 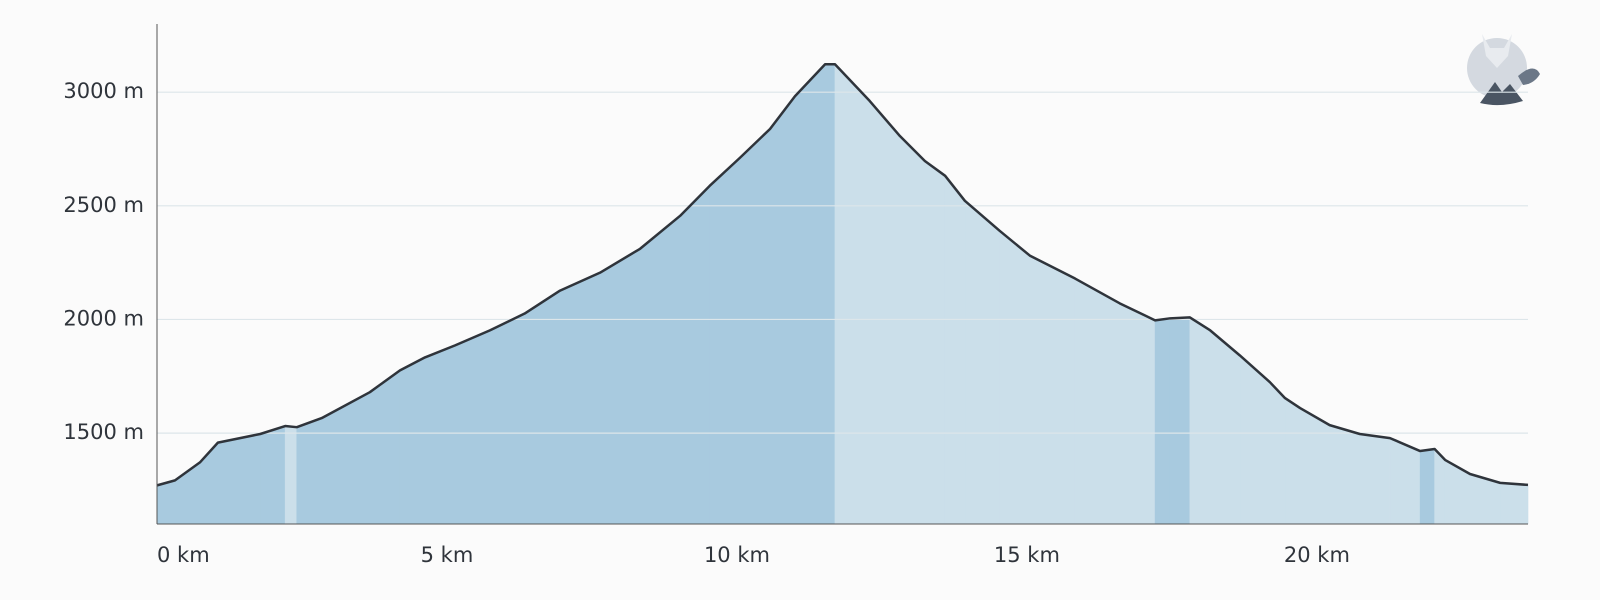 What do you see at coordinates (1317, 555) in the screenshot?
I see `x-tick-label: 20 km` at bounding box center [1317, 555].